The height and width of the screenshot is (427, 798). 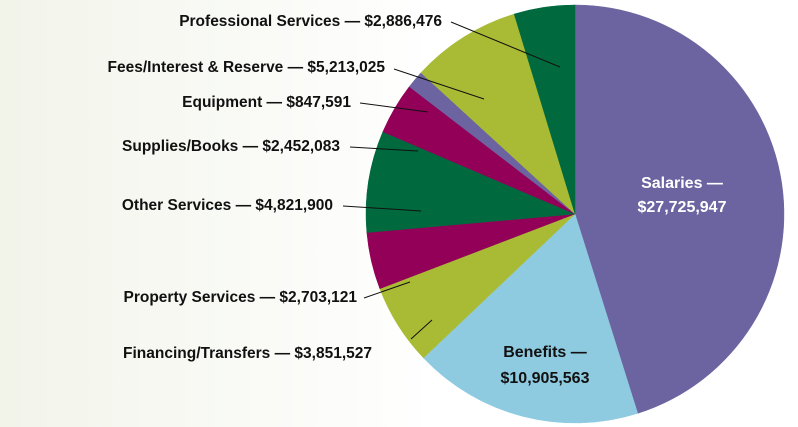 I want to click on label-benefits: Benefits —, so click(x=545, y=352).